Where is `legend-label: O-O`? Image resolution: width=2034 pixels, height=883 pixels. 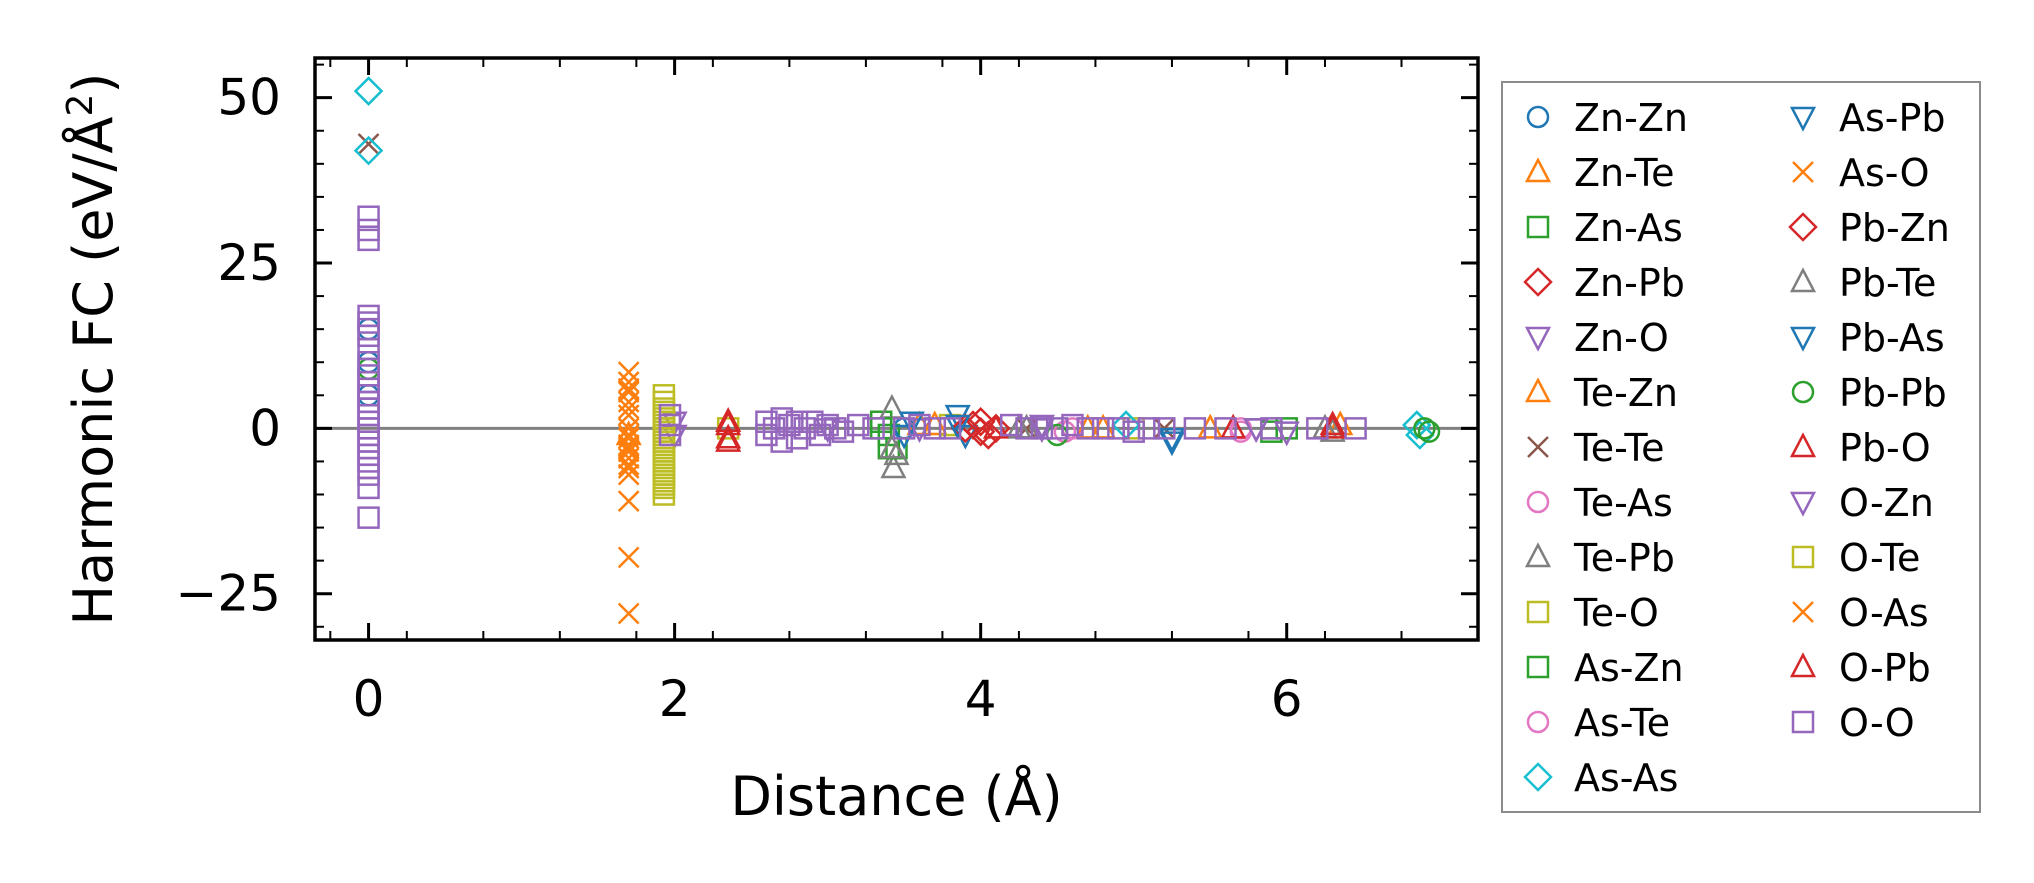
legend-label: O-O is located at coordinates (1877, 723).